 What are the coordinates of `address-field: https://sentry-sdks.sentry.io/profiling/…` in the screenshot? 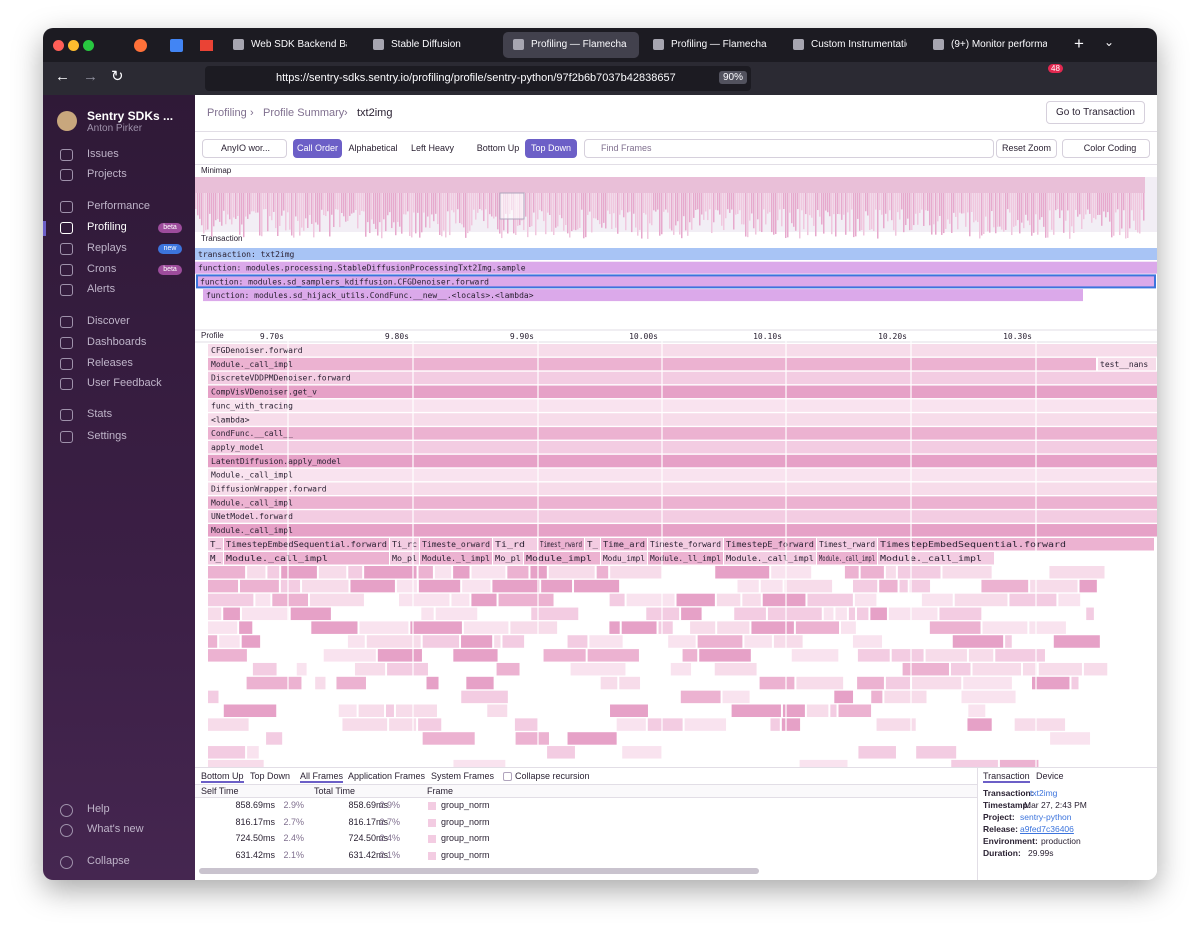 It's located at (478, 78).